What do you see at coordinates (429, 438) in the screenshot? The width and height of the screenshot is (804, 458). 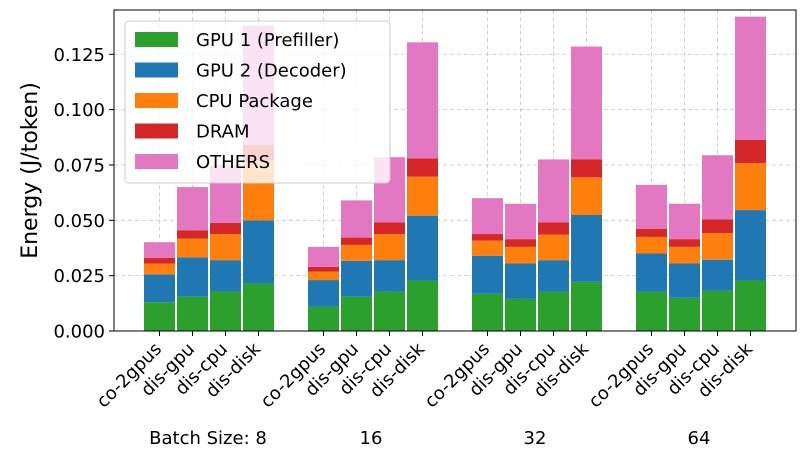 I see `batch-size-labels: Batch Size: 8 16 32 64` at bounding box center [429, 438].